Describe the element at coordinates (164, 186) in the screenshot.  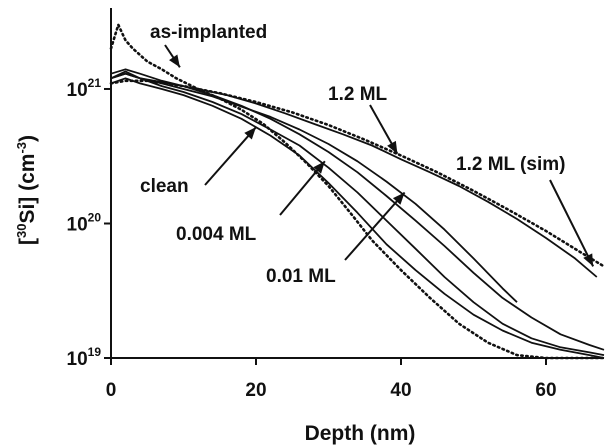
I see `annotation-clean: clean` at that location.